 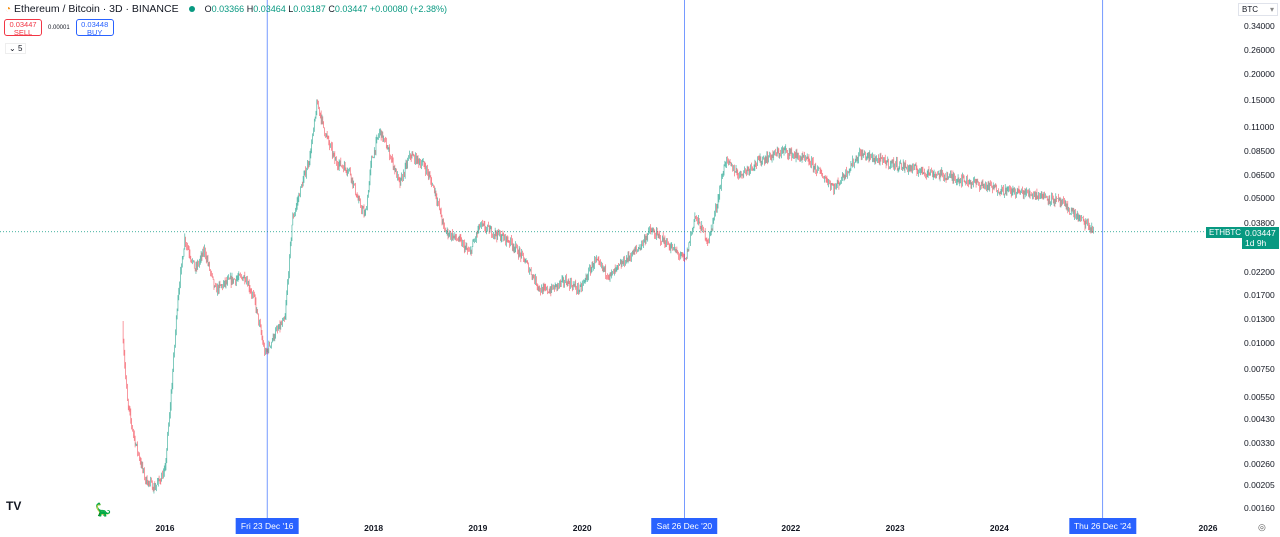 What do you see at coordinates (191, 9) in the screenshot?
I see `market-status-icon` at bounding box center [191, 9].